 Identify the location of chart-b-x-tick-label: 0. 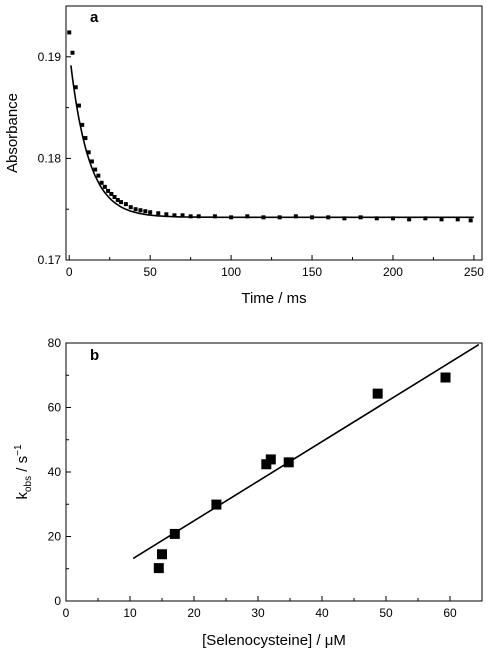
(66, 613).